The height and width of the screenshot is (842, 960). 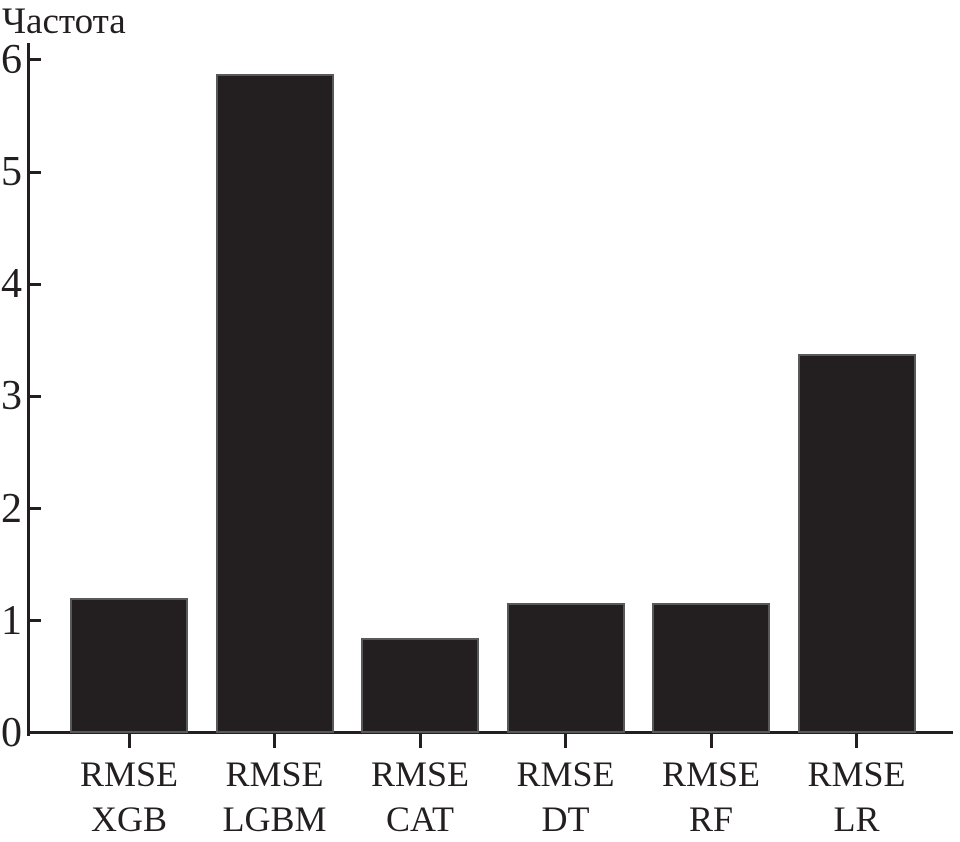 I want to click on y-tick-label: 3, so click(x=11, y=396).